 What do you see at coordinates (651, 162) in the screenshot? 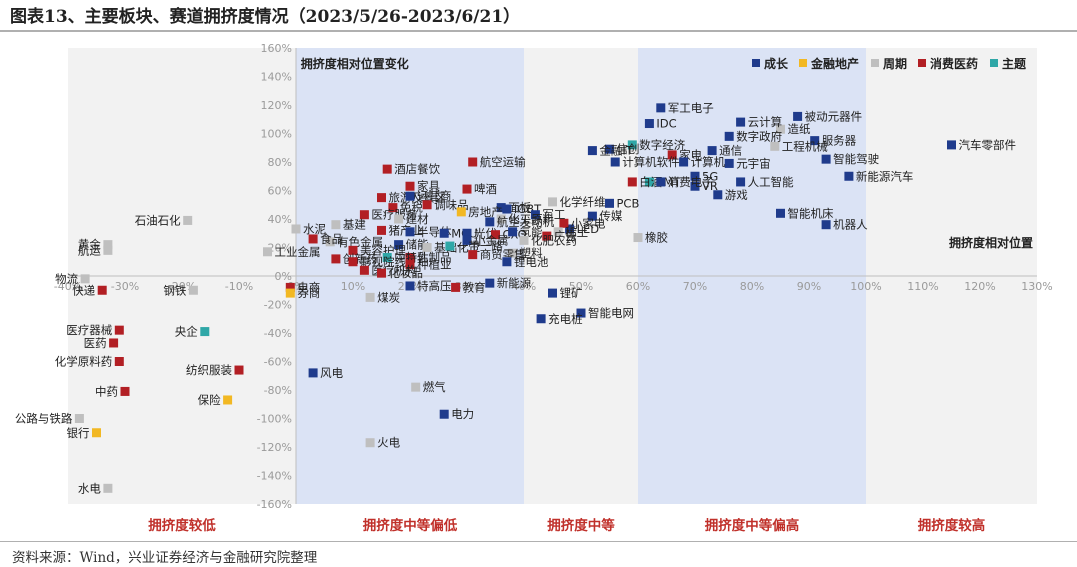
I see `point-label: 计算机软件` at bounding box center [651, 162].